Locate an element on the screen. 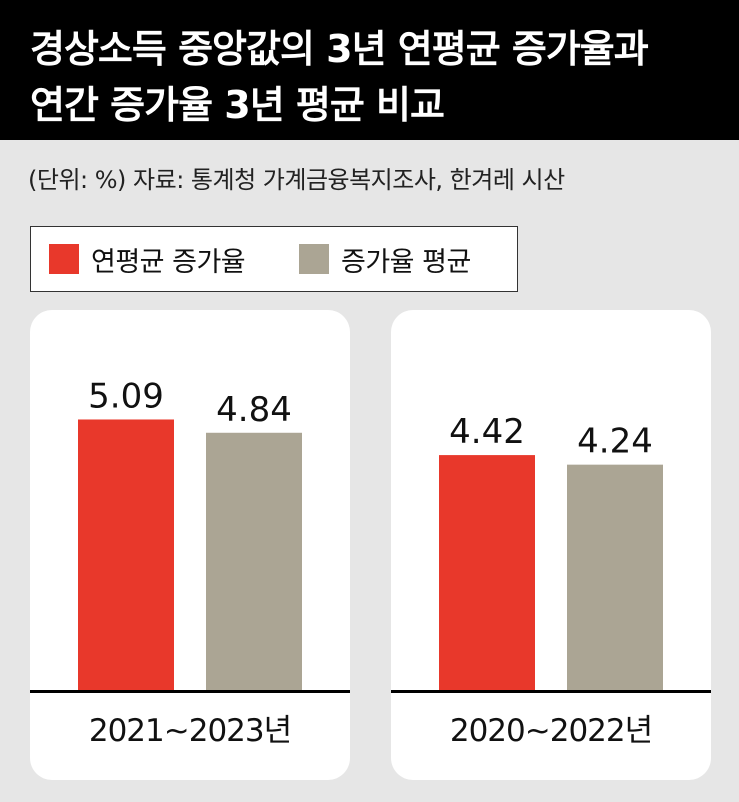 This screenshot has height=802, width=739. legend-label-annual-avg: 연평균 증가율 is located at coordinates (168, 262).